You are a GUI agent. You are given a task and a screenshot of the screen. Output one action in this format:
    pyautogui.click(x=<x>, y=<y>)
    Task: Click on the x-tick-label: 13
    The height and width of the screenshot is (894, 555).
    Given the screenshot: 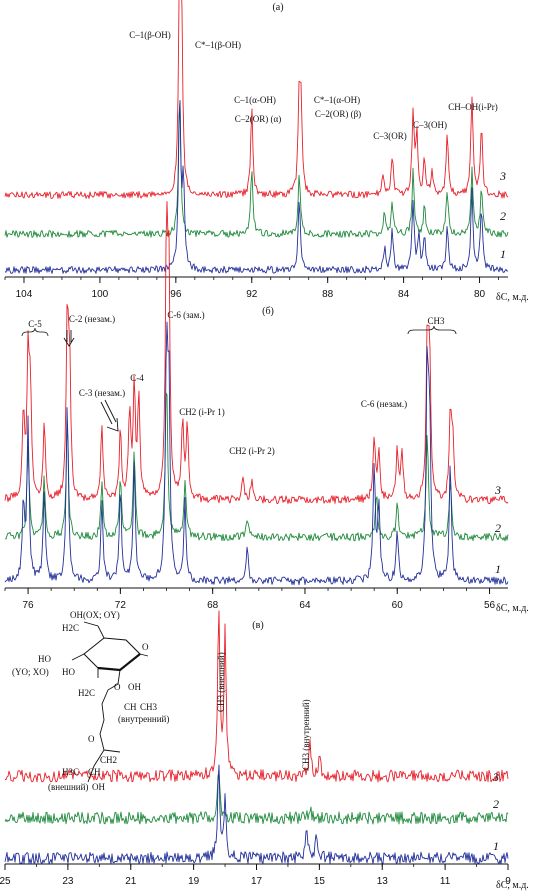 What is the action you would take?
    pyautogui.click(x=383, y=881)
    